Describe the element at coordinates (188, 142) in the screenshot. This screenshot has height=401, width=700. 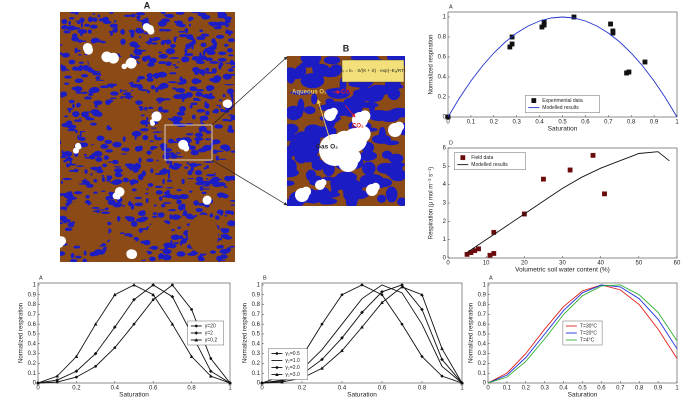
I see `zoom-box` at that location.